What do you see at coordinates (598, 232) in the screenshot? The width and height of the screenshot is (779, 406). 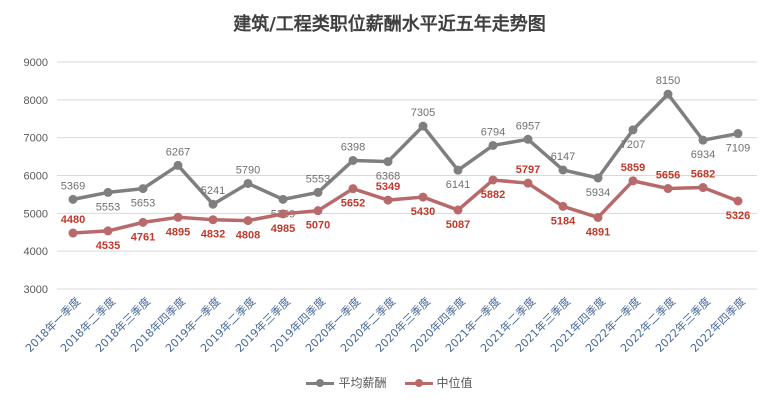 I see `data-label: 4891` at bounding box center [598, 232].